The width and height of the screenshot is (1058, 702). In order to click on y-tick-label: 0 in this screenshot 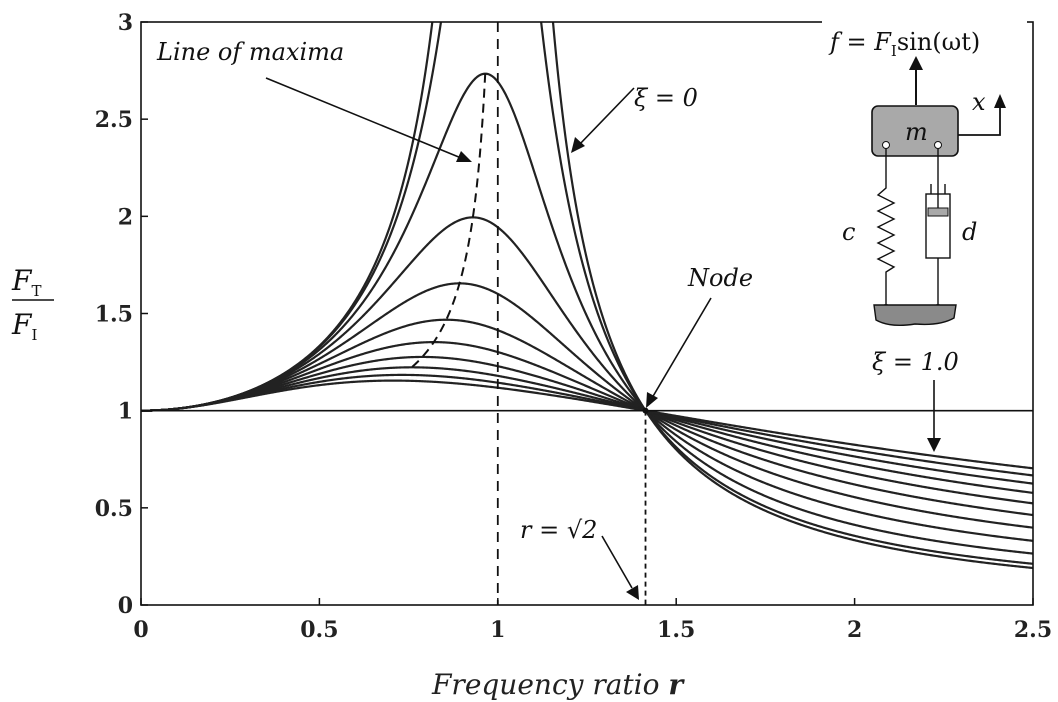, I will do `click(125, 606)`.